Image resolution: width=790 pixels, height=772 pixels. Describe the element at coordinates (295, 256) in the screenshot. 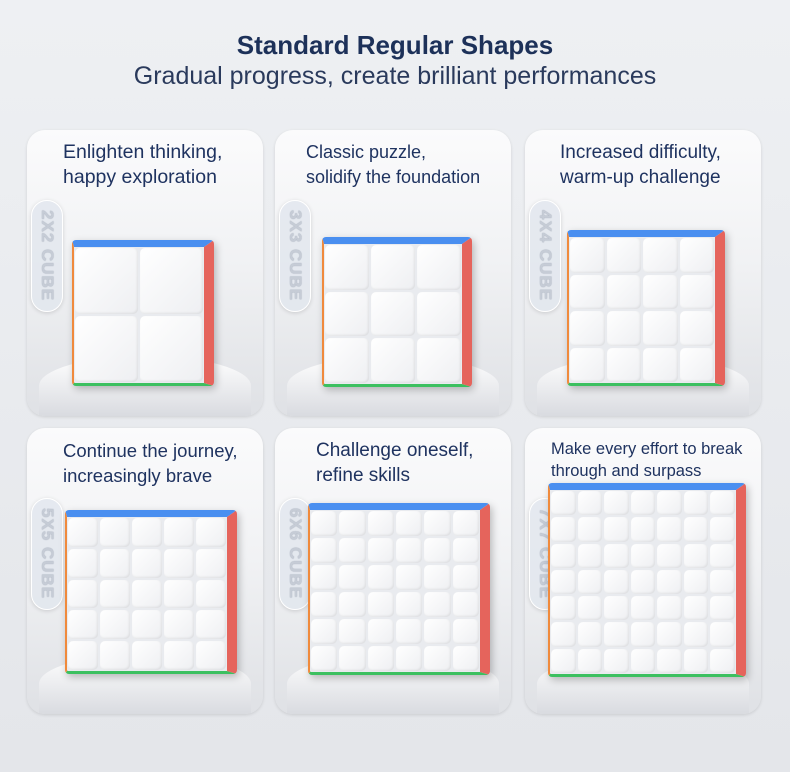

I see `size-label: 3X3 CUBE` at that location.